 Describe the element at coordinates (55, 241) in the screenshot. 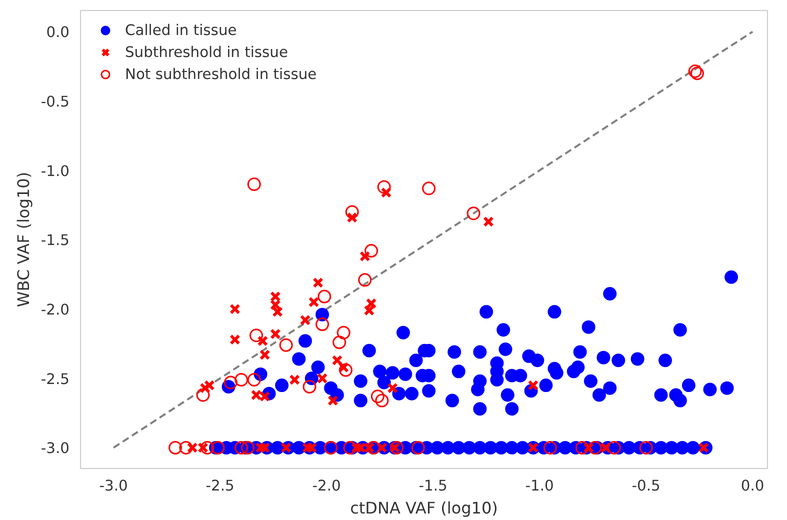

I see `y-tick-label: -1.5` at that location.